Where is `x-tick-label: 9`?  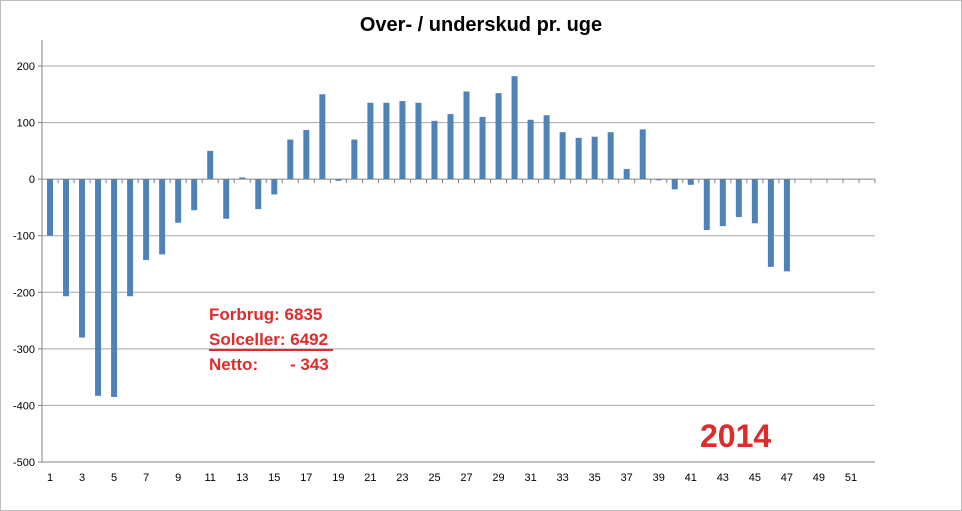
x-tick-label: 9 is located at coordinates (178, 478).